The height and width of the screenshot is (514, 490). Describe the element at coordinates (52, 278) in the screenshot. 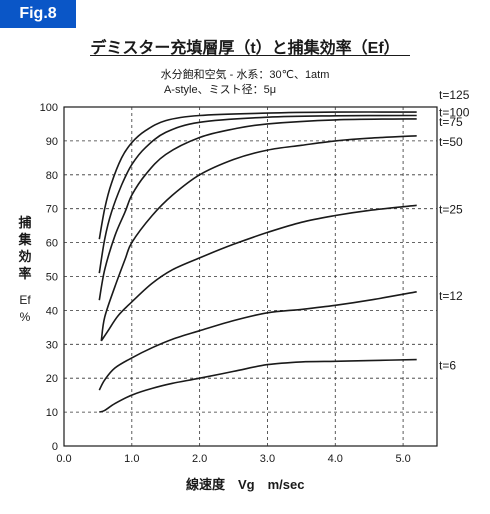

I see `y-tick-label: 50` at that location.